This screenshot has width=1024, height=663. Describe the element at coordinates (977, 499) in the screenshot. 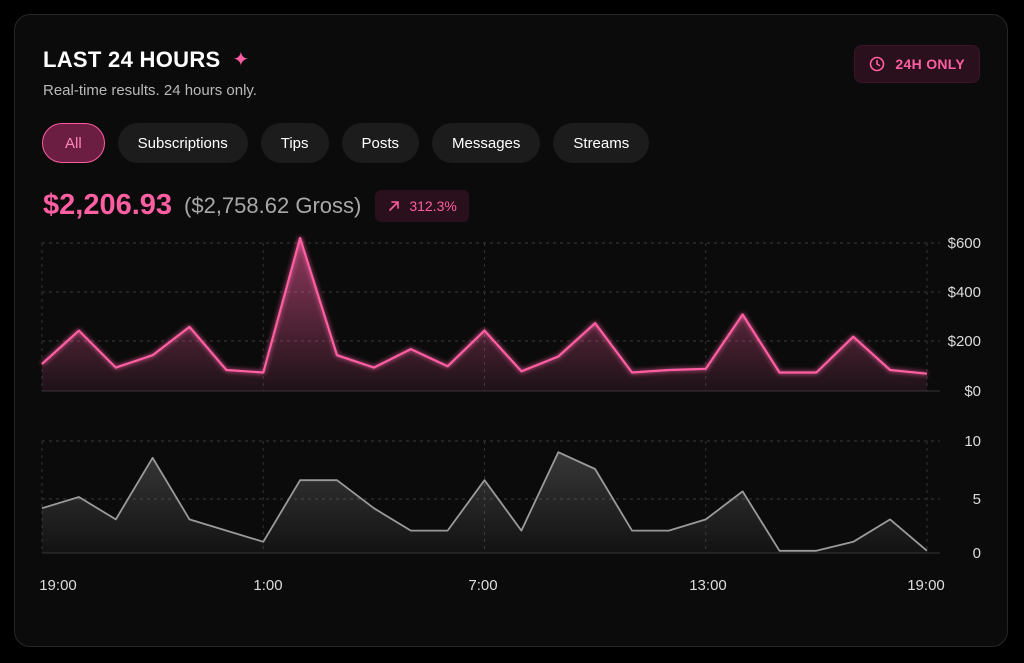

I see `chart2-y-tick-label: 5` at that location.